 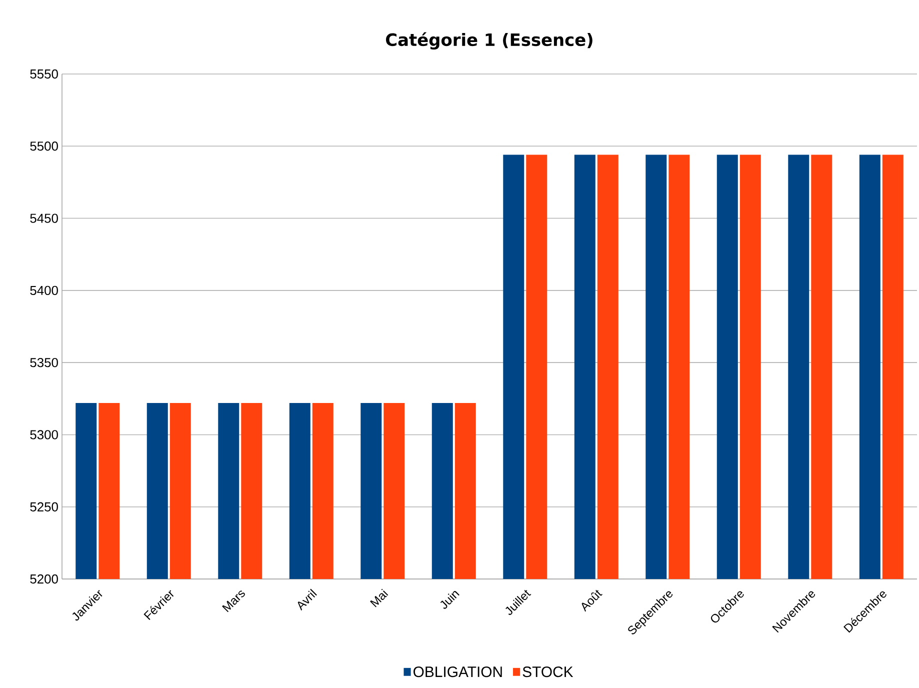 What do you see at coordinates (548, 672) in the screenshot?
I see `legend-label: STOCK` at bounding box center [548, 672].